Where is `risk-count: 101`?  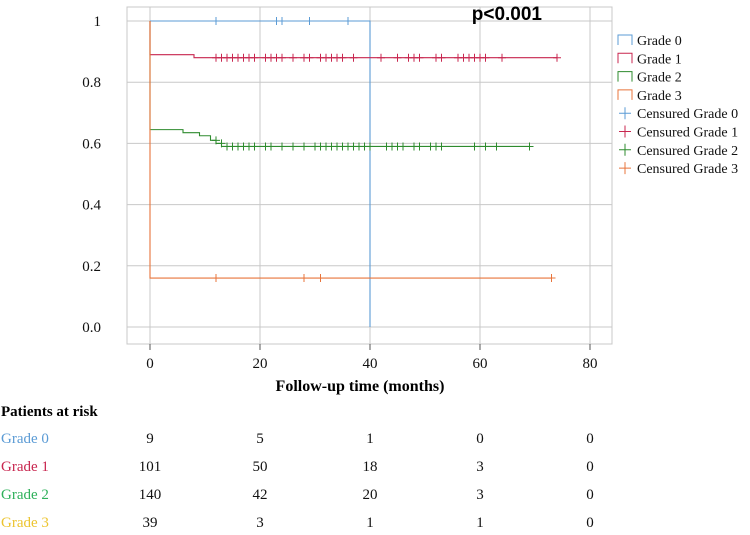 risk-count: 101 is located at coordinates (150, 467).